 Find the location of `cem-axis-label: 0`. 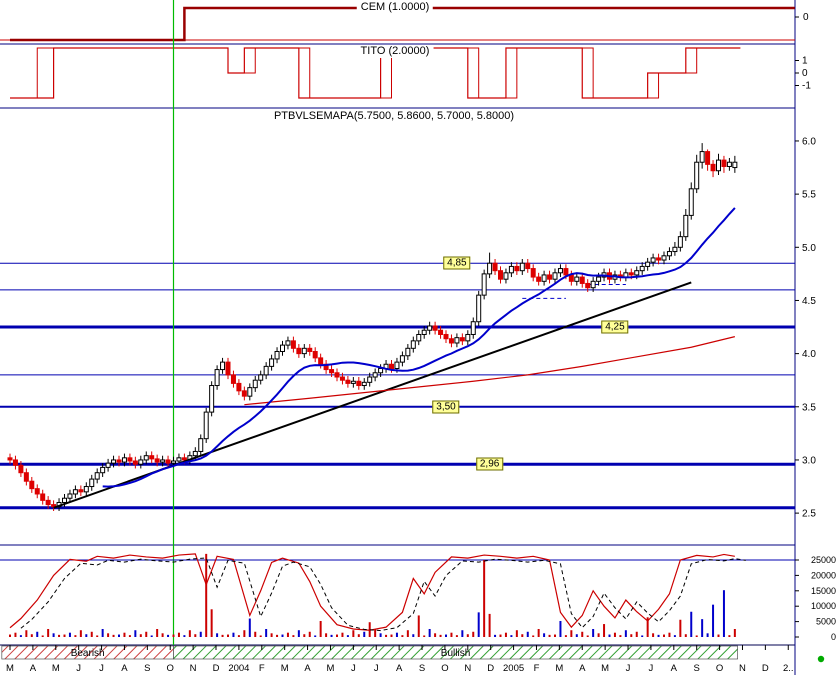

cem-axis-label: 0 is located at coordinates (806, 17).